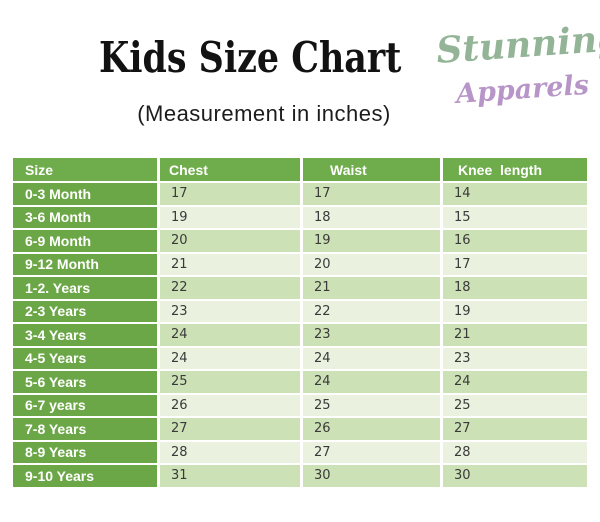 The height and width of the screenshot is (522, 600). I want to click on measurement-unit-subtitle: (Measurement in inches), so click(264, 113).